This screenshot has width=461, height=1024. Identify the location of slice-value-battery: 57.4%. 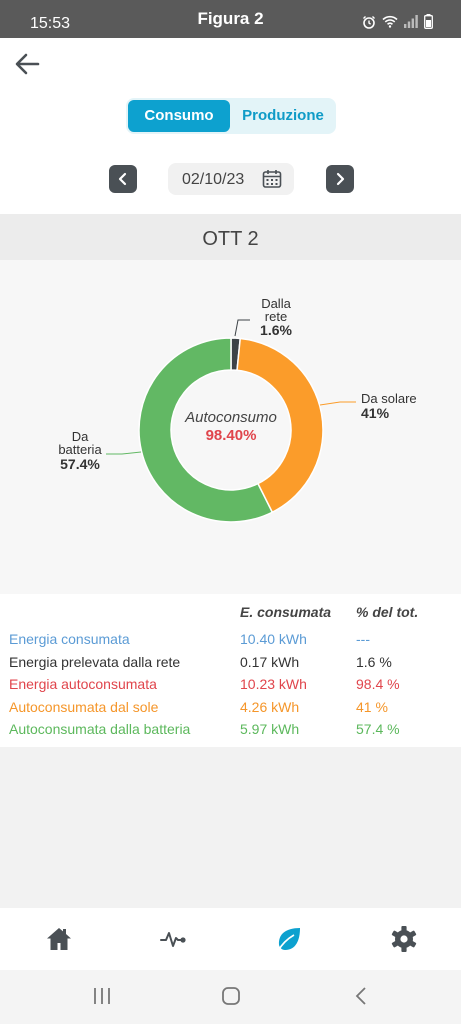
(80, 464).